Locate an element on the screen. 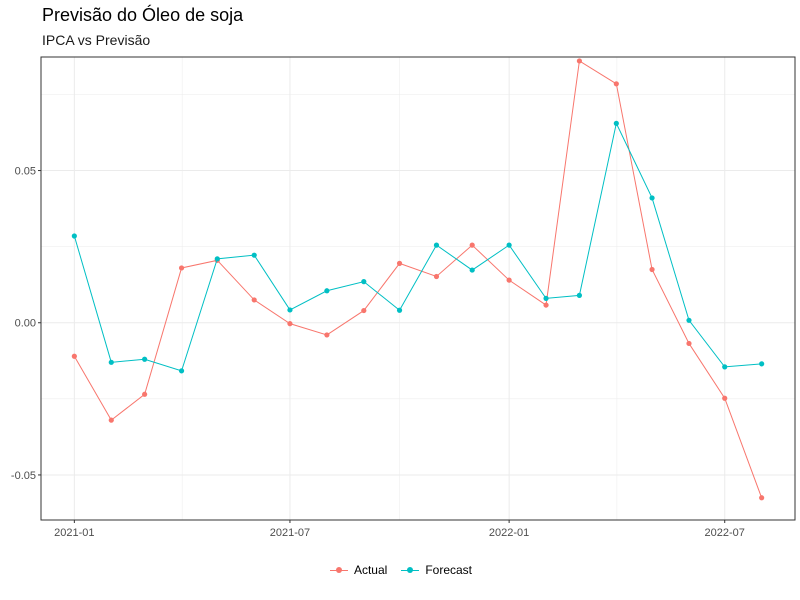  legend-item-forecast: Forecast is located at coordinates (435, 570).